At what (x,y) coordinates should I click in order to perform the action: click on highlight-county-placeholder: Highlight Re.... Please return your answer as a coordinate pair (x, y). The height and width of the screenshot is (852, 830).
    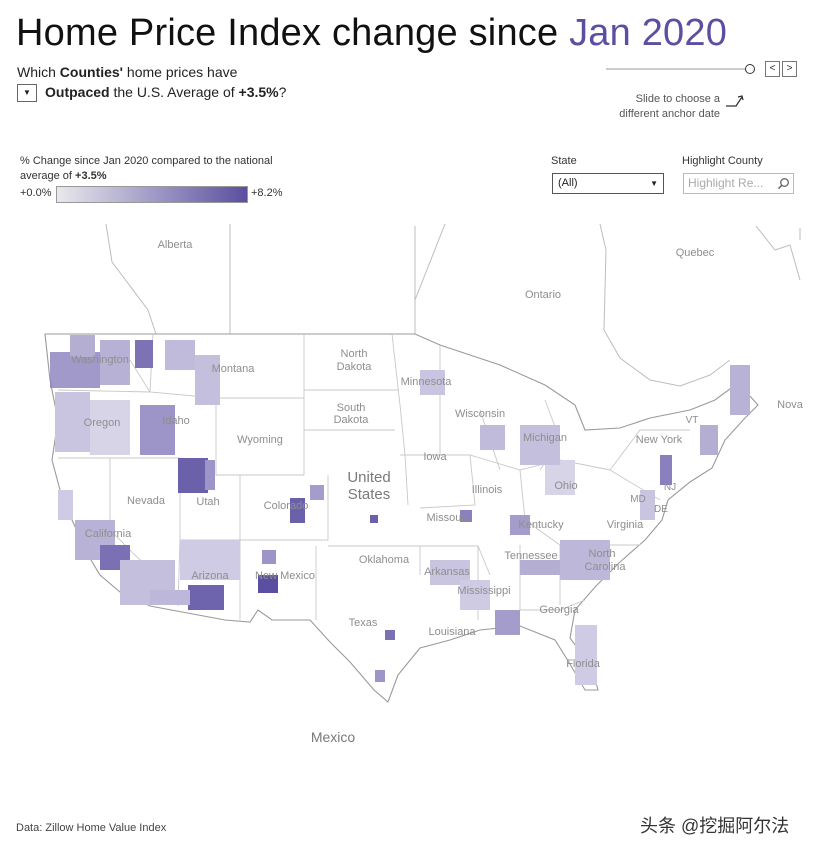
    Looking at the image, I should click on (726, 183).